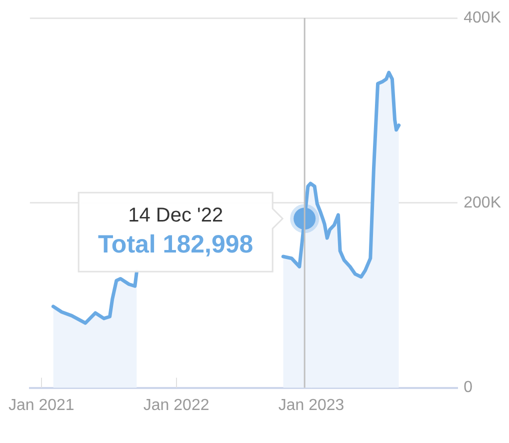 The image size is (509, 443). What do you see at coordinates (176, 244) in the screenshot?
I see `annotation: Total 182,998` at bounding box center [176, 244].